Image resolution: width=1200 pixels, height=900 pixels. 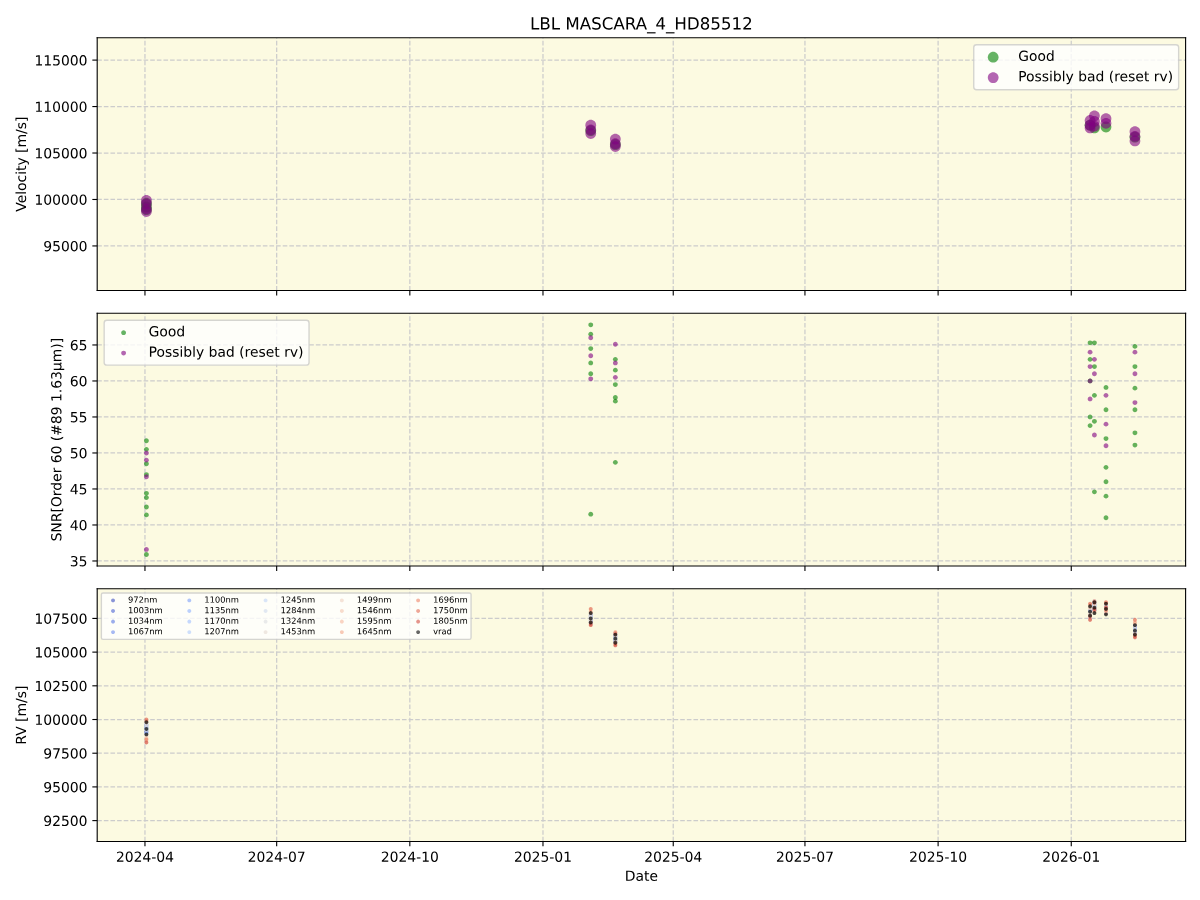 I want to click on x-tick-label: 2024-07, so click(x=276, y=856).